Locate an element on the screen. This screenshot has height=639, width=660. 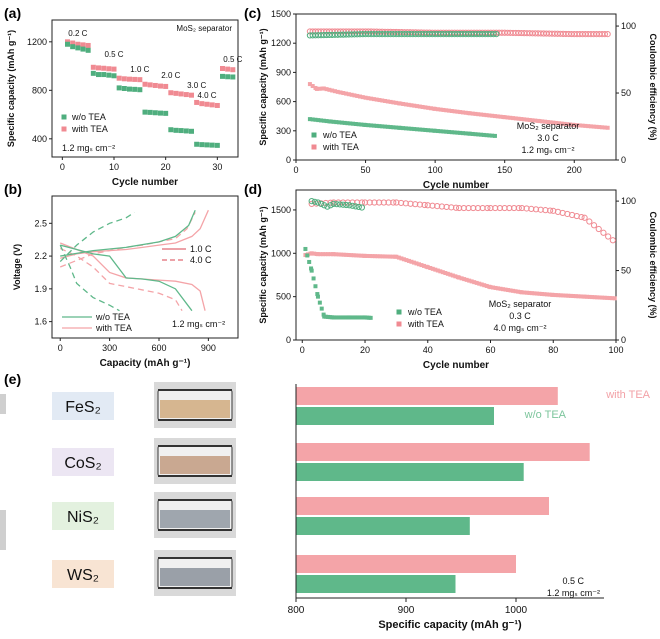
rate-label: 0.2 C is located at coordinates (77, 33).